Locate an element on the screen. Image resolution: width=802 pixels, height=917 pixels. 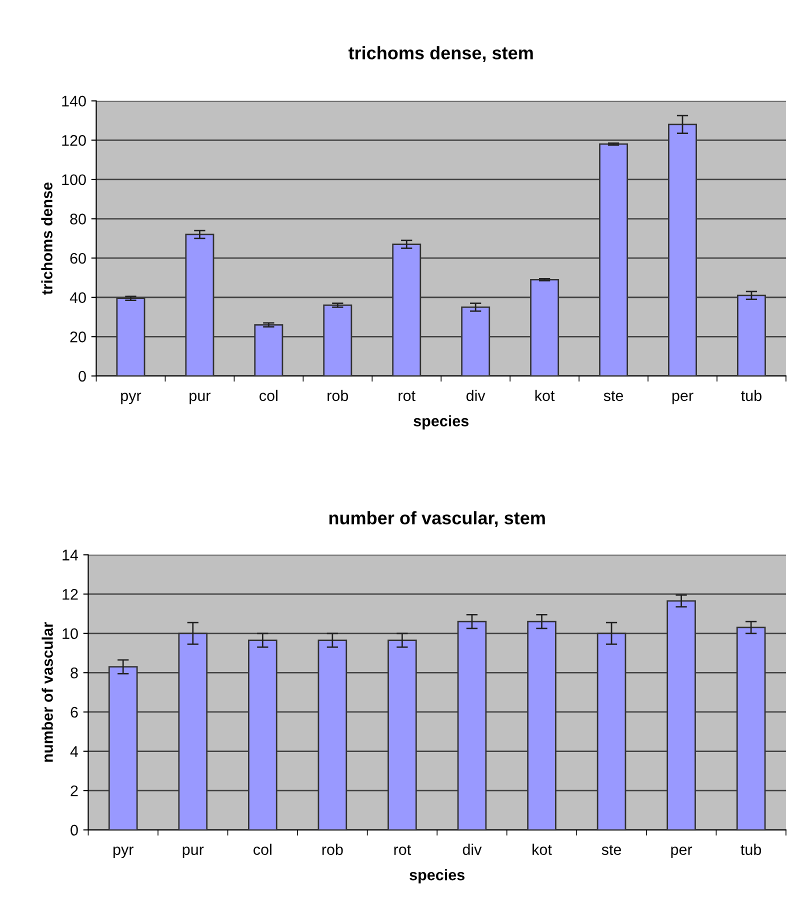
y-tick-label: 4 is located at coordinates (74, 751).